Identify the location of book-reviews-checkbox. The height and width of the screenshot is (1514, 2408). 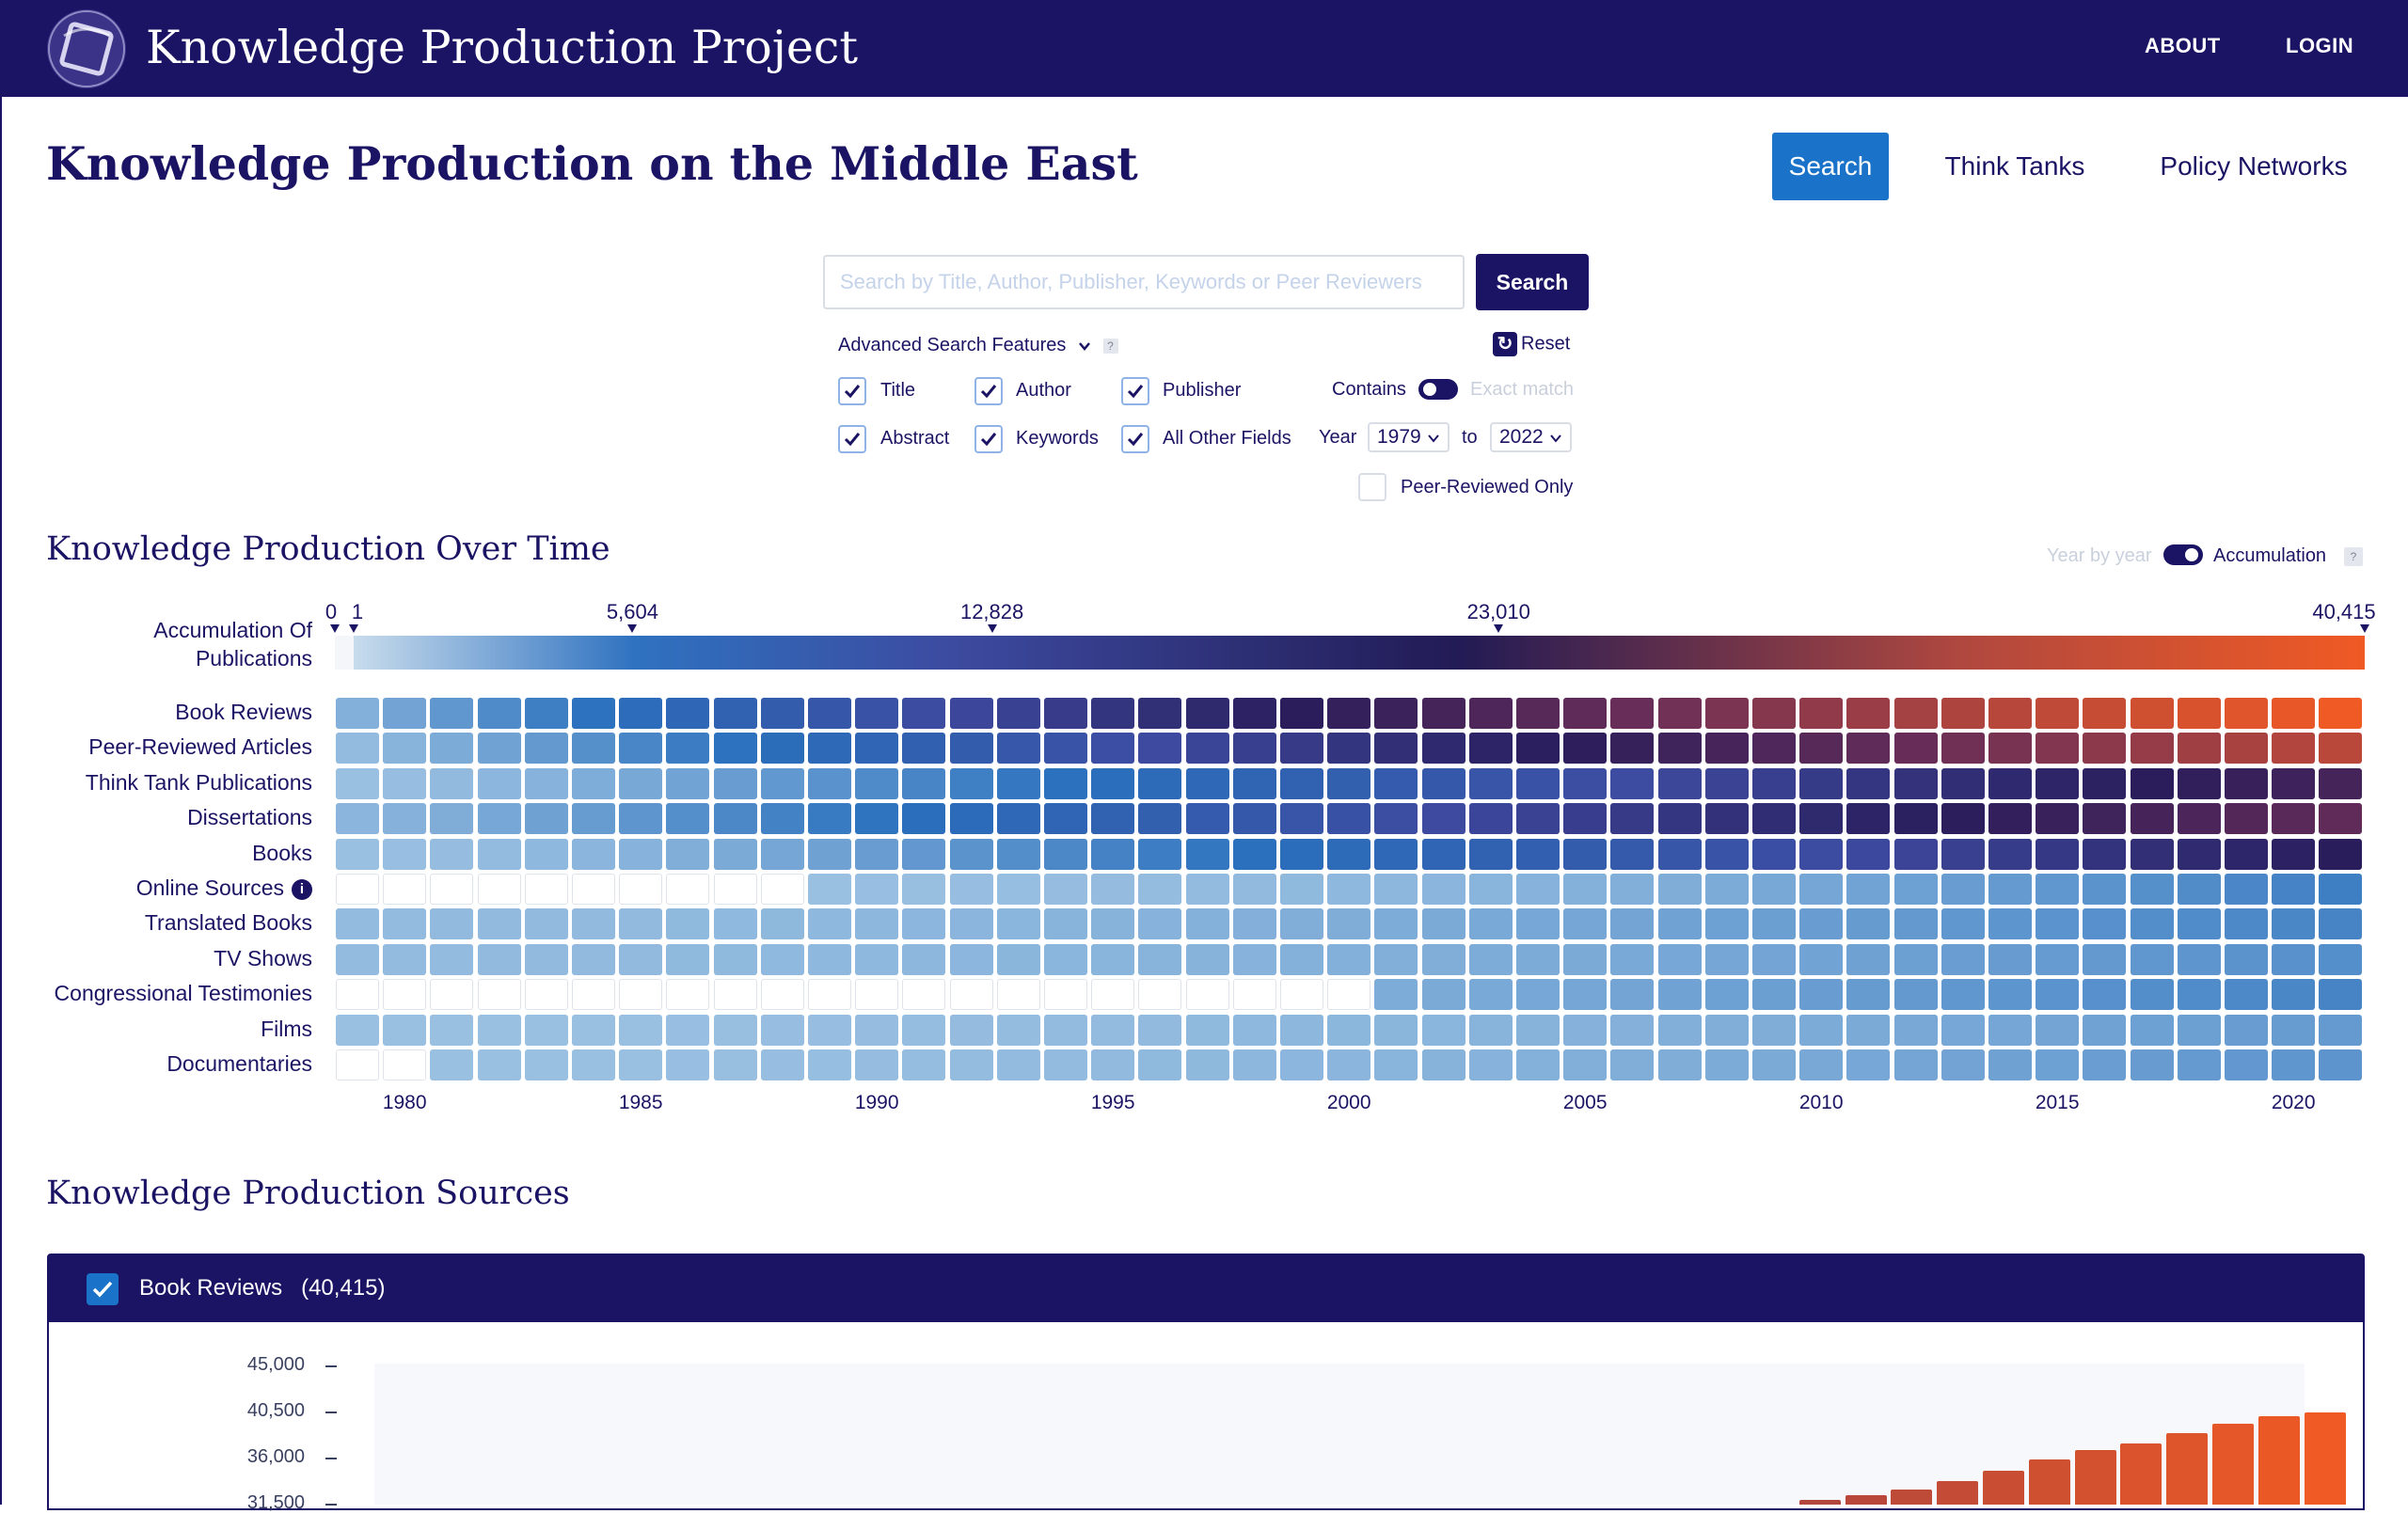
(103, 1289).